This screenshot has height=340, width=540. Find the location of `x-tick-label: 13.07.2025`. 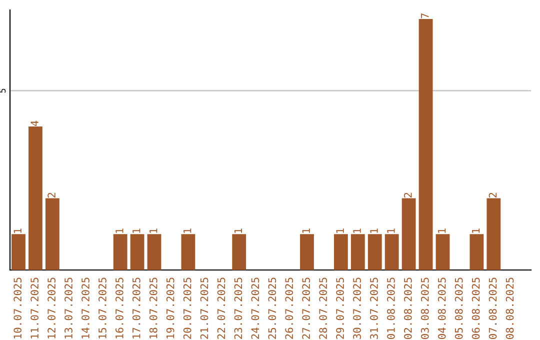

x-tick-label: 13.07.2025 is located at coordinates (68, 308).